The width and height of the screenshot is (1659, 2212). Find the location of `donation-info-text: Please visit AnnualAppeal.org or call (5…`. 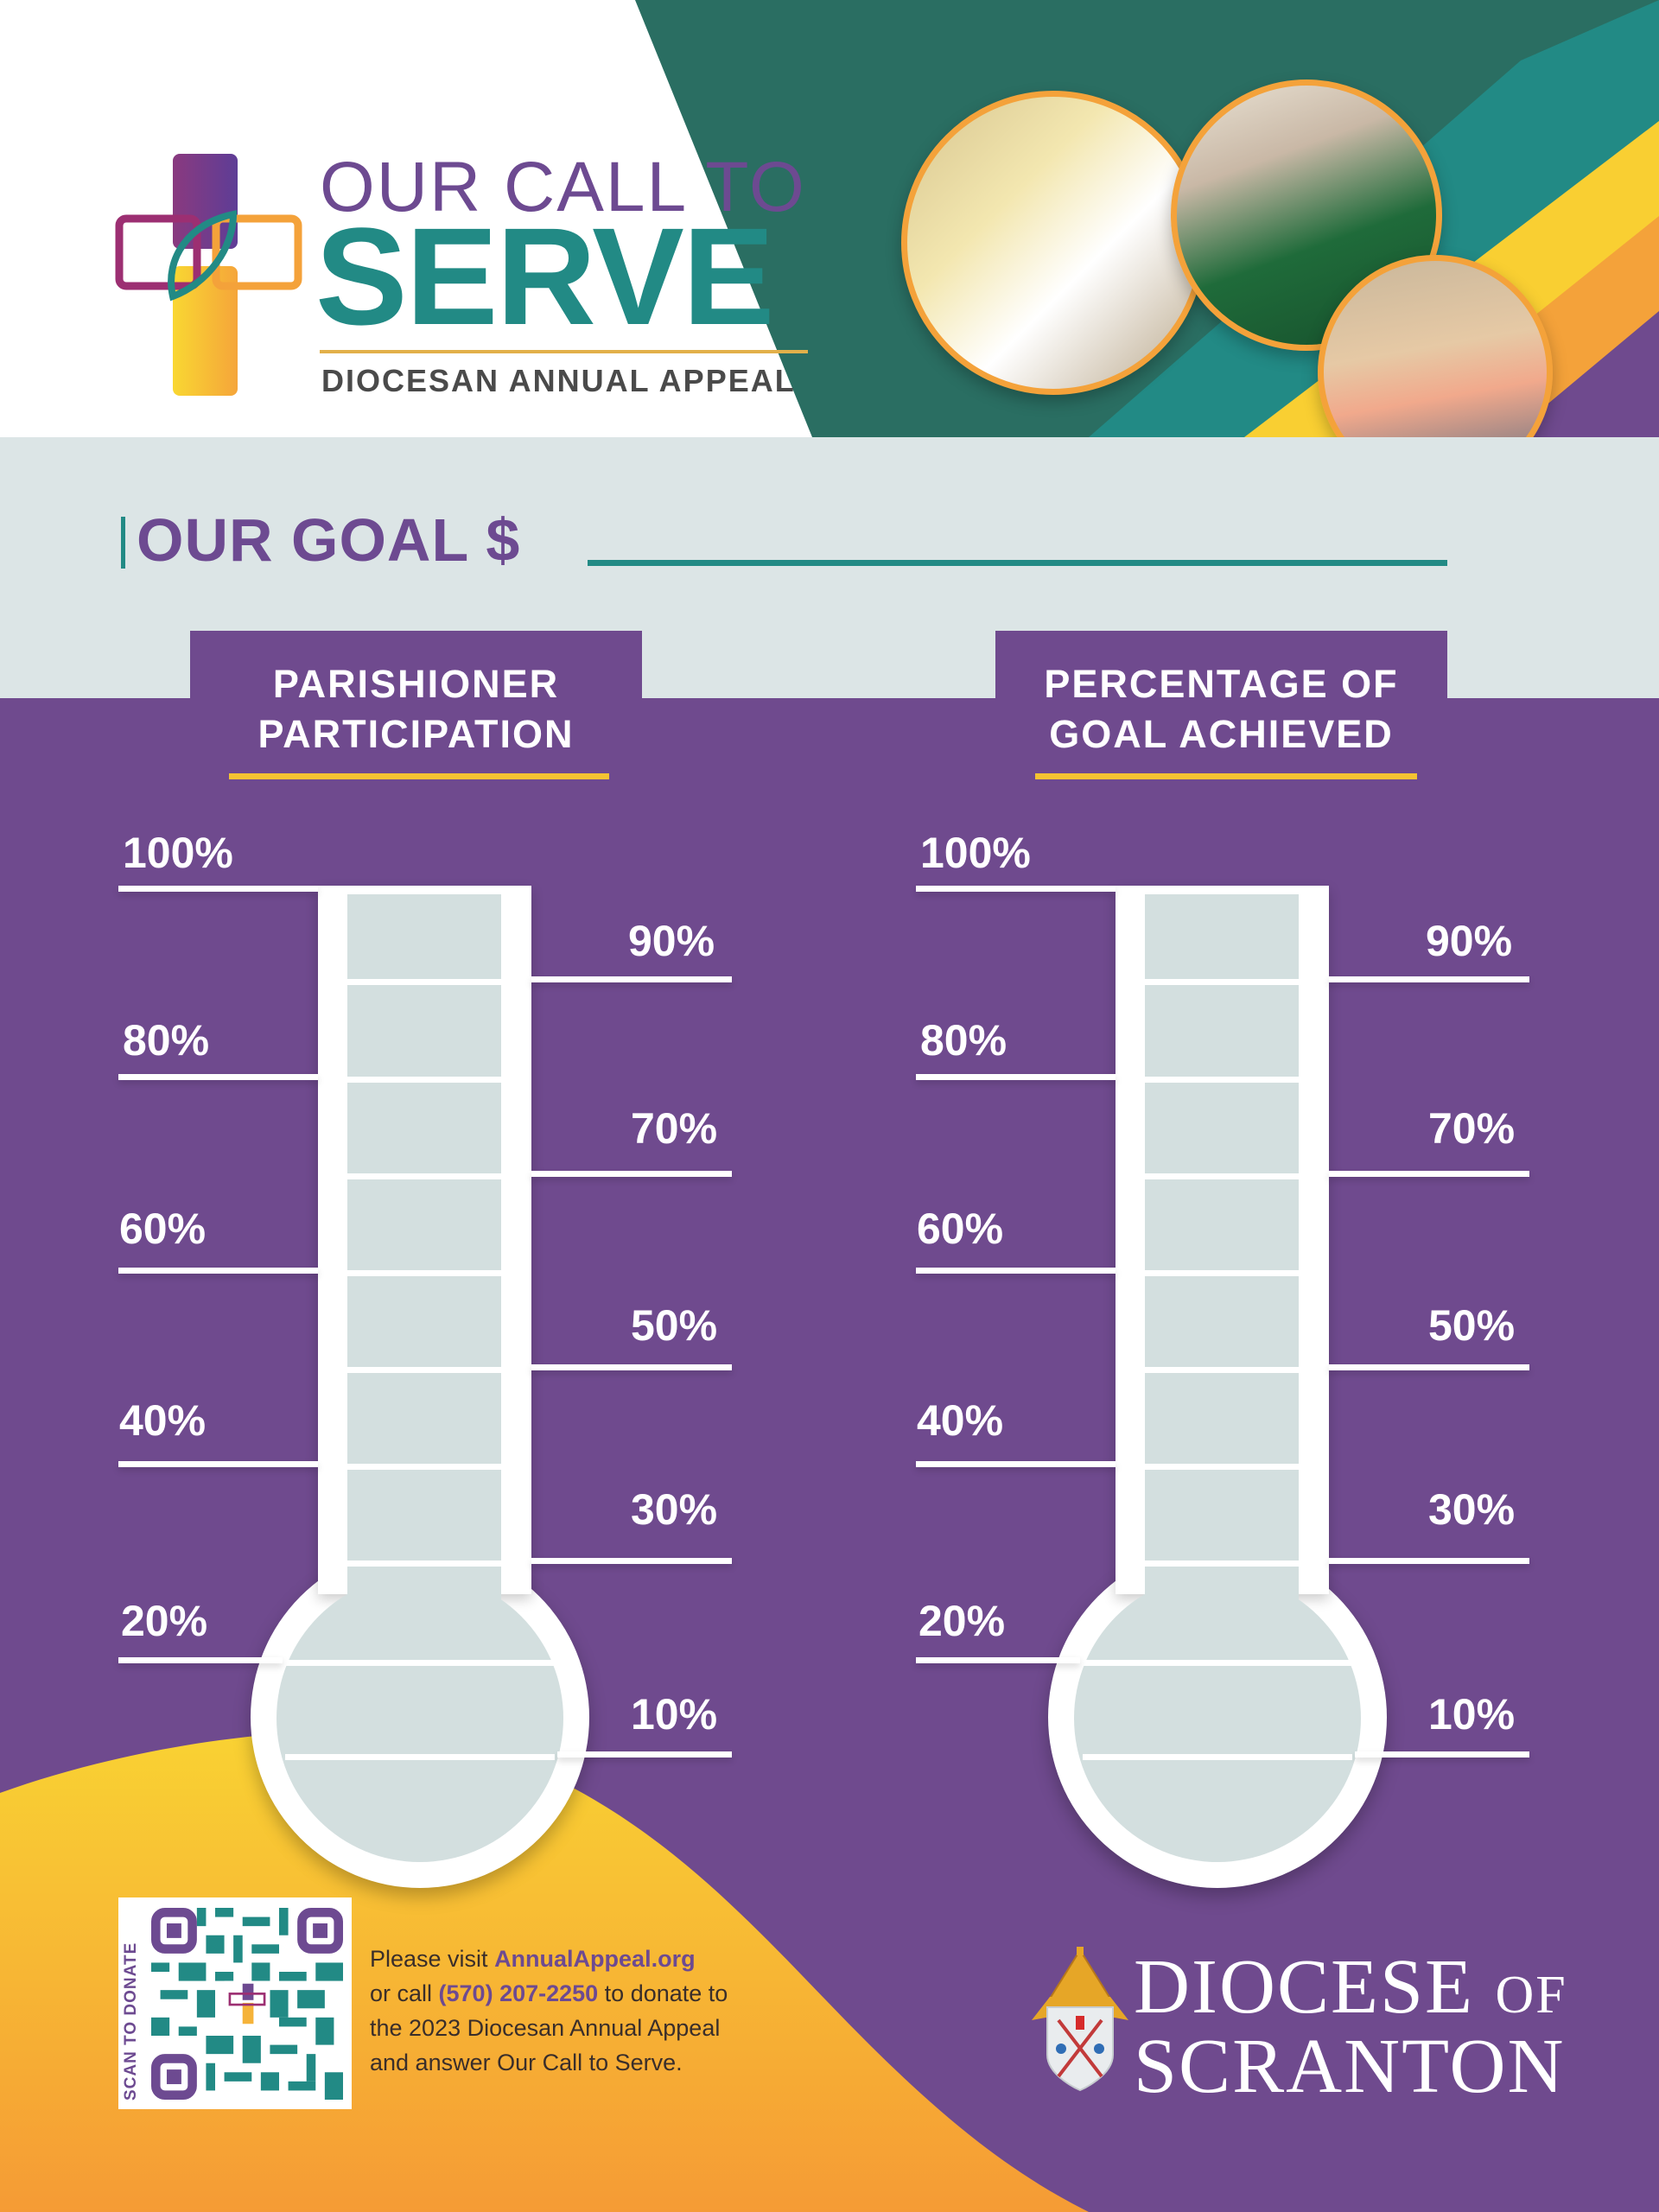

donation-info-text: Please visit AnnualAppeal.org or call (5… is located at coordinates (594, 2011).